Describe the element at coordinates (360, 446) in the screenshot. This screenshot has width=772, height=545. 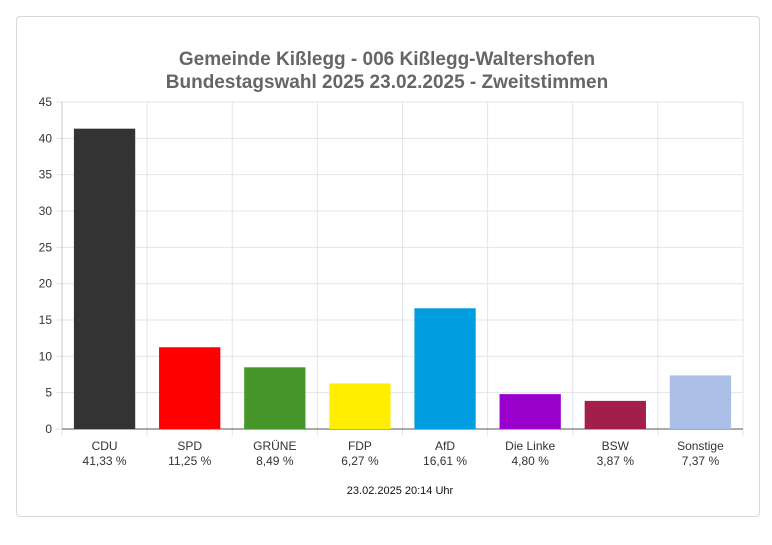
I see `x-category-label: FDP` at that location.